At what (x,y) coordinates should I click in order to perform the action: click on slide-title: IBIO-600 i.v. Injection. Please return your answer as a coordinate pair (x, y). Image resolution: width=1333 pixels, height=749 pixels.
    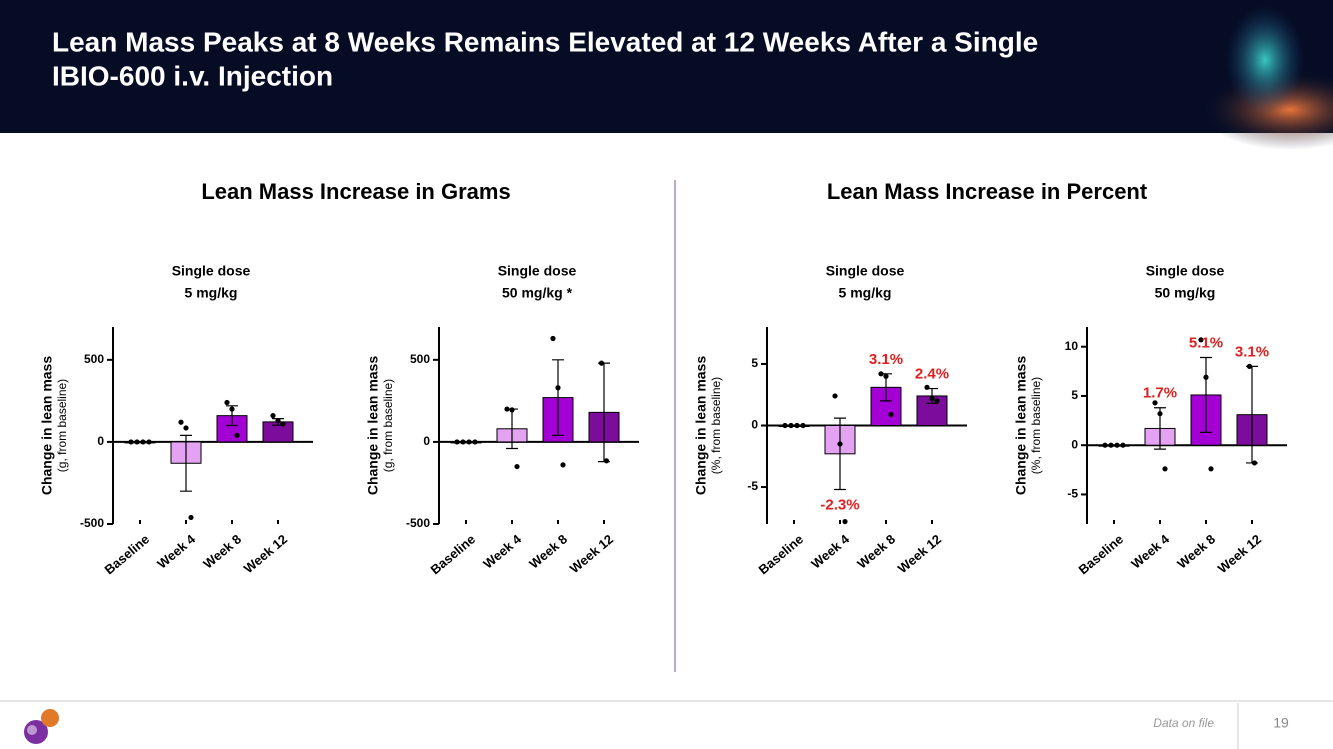
    Looking at the image, I should click on (192, 75).